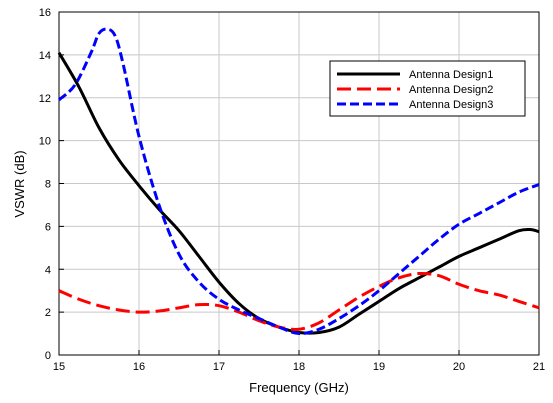 Image resolution: width=553 pixels, height=403 pixels. What do you see at coordinates (299, 387) in the screenshot?
I see `x-axis-title: Frequency (GHz)` at bounding box center [299, 387].